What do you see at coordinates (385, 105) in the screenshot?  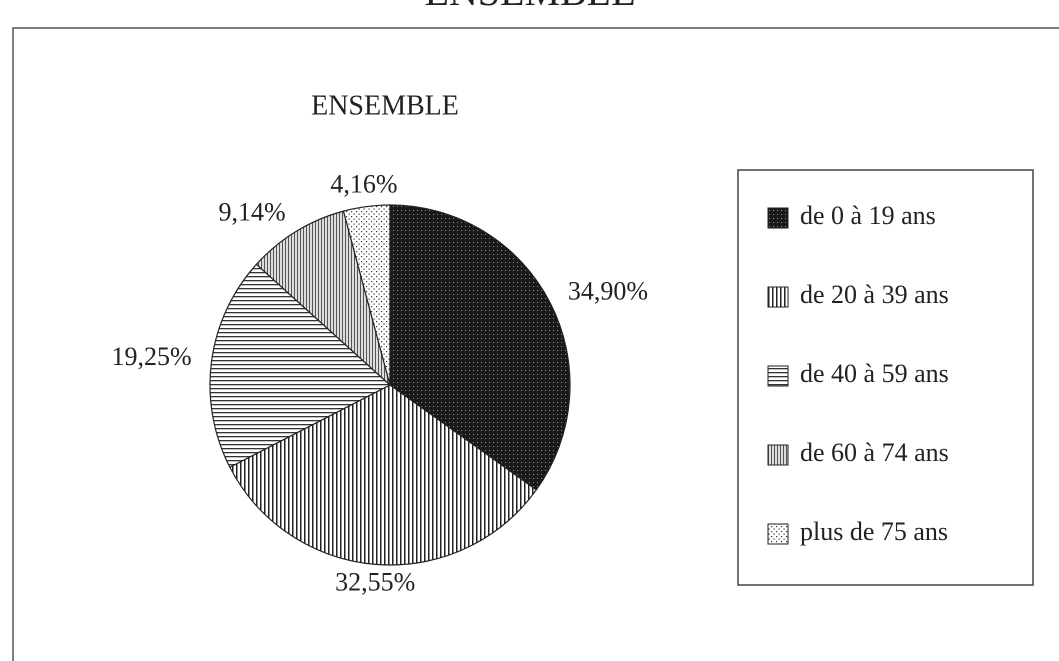 I see `chart-title: ENSEMBLE` at bounding box center [385, 105].